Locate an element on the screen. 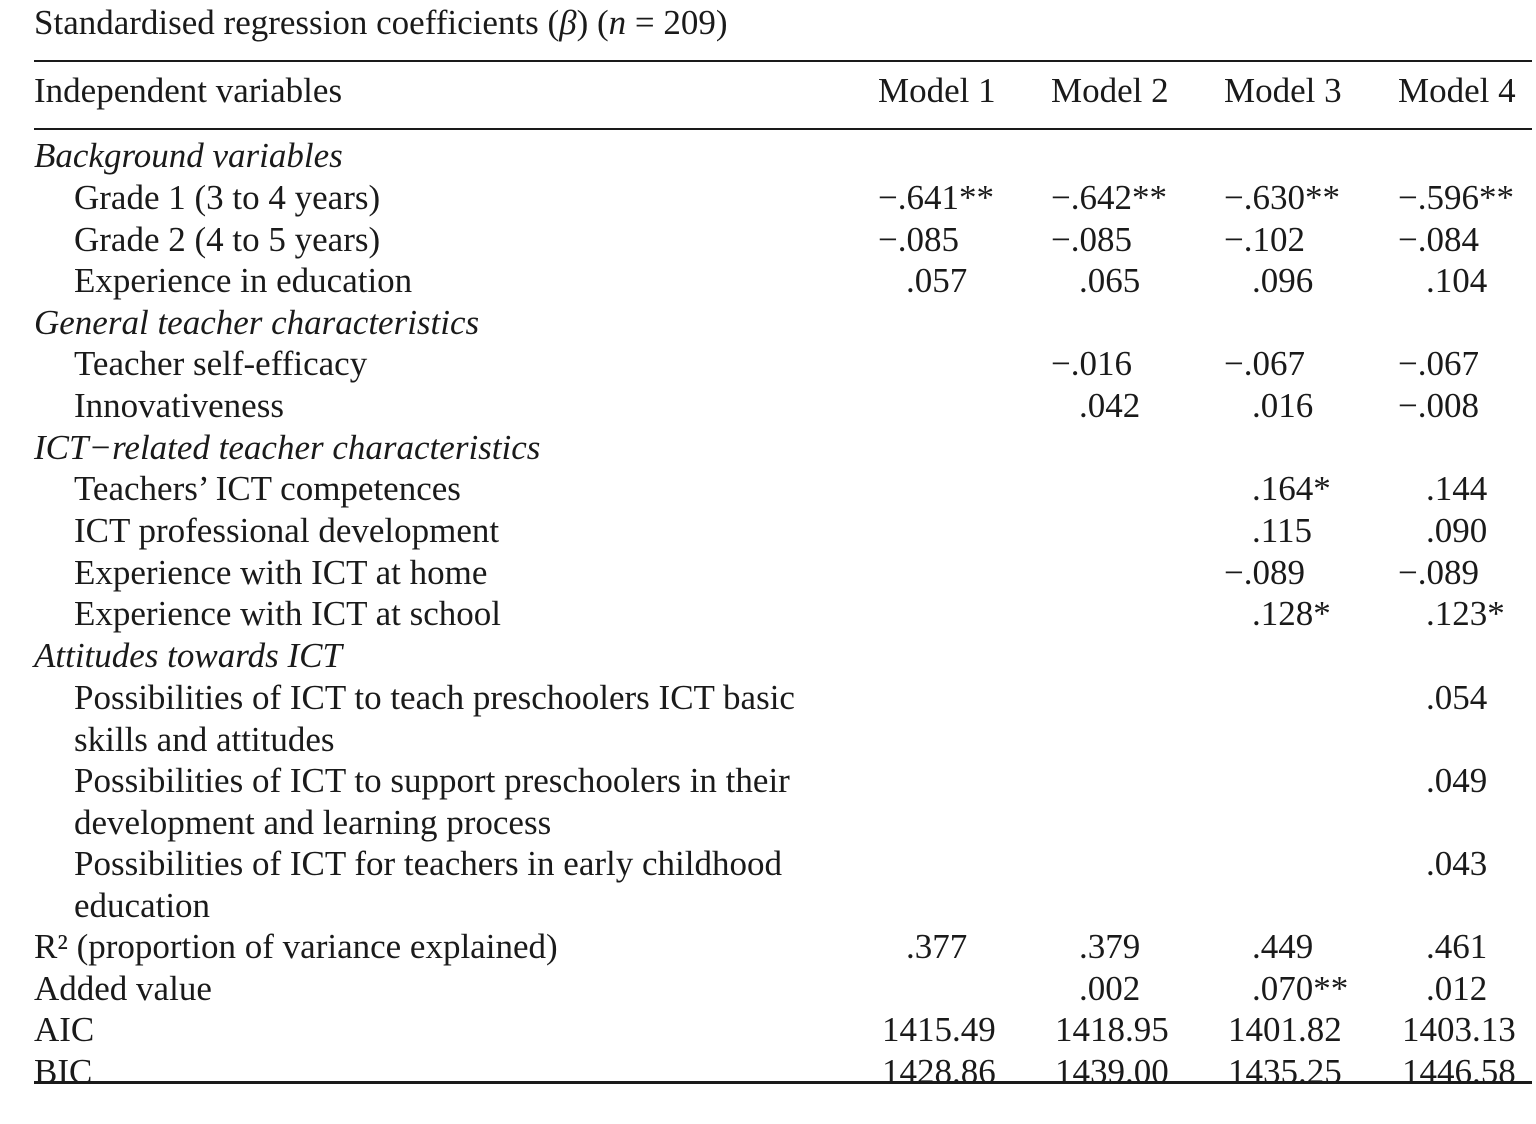  row-label: Experience in education is located at coordinates (243, 280).